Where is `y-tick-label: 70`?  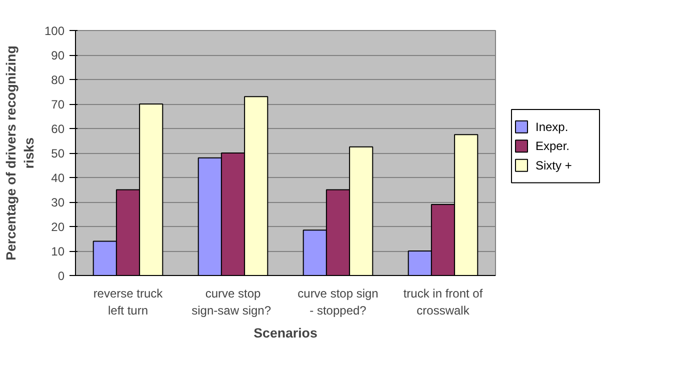 y-tick-label: 70 is located at coordinates (58, 105).